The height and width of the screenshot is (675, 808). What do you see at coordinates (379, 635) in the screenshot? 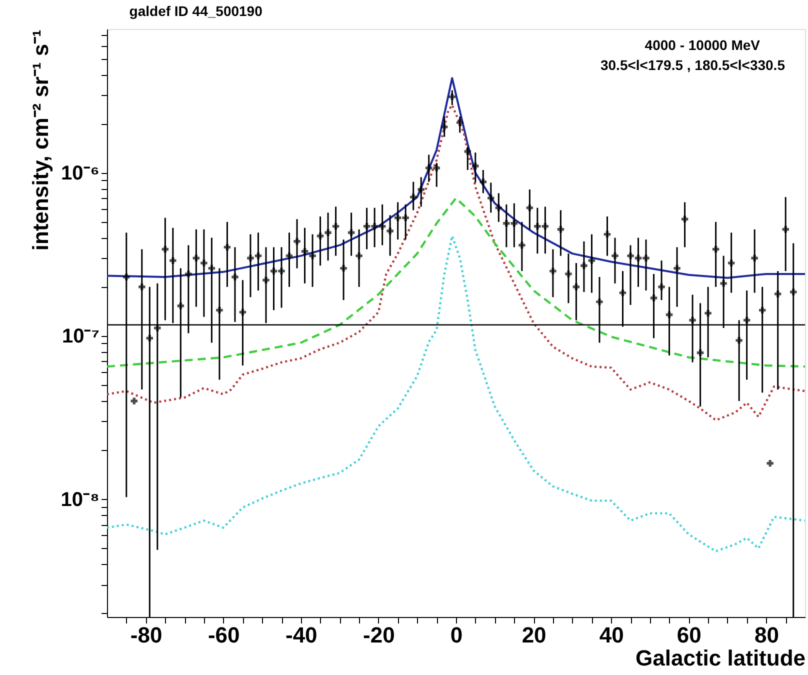
I see `x-tick-label: -20` at bounding box center [379, 635].